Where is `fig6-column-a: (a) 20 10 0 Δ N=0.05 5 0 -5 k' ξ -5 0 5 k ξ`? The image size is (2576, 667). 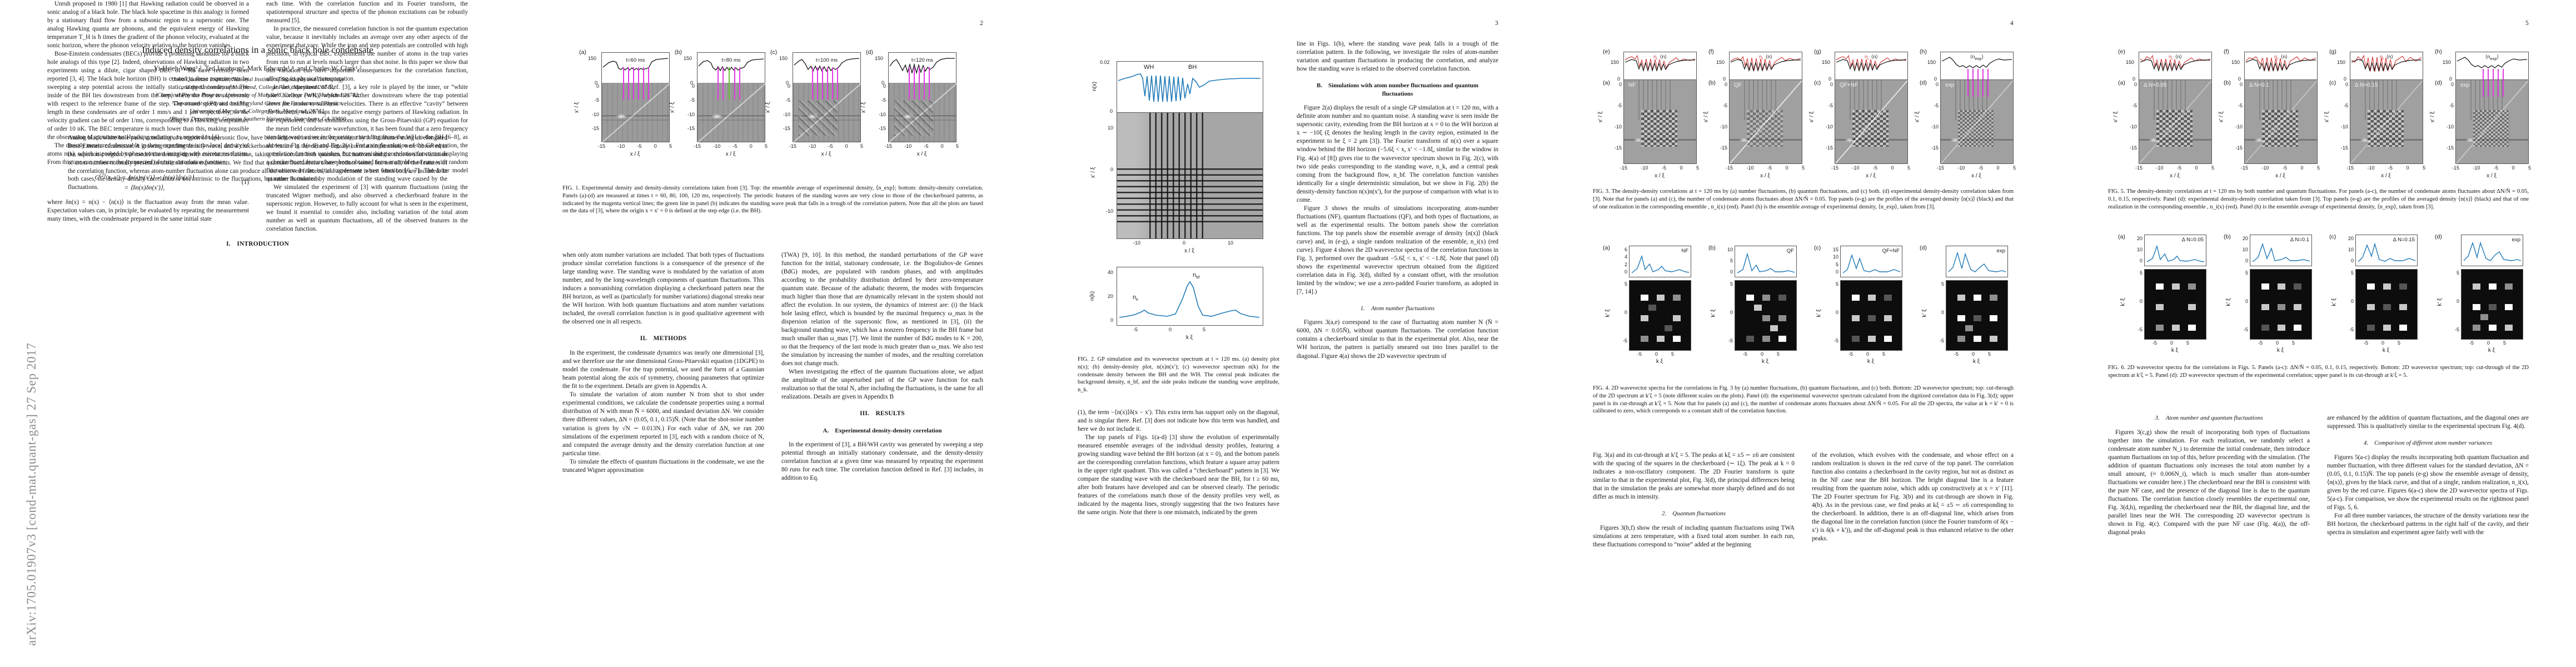
fig6-column-a: (a) 20 10 0 Δ N=0.05 5 0 -5 k' ξ -5 0 5 k ξ is located at coordinates (2165, 293).